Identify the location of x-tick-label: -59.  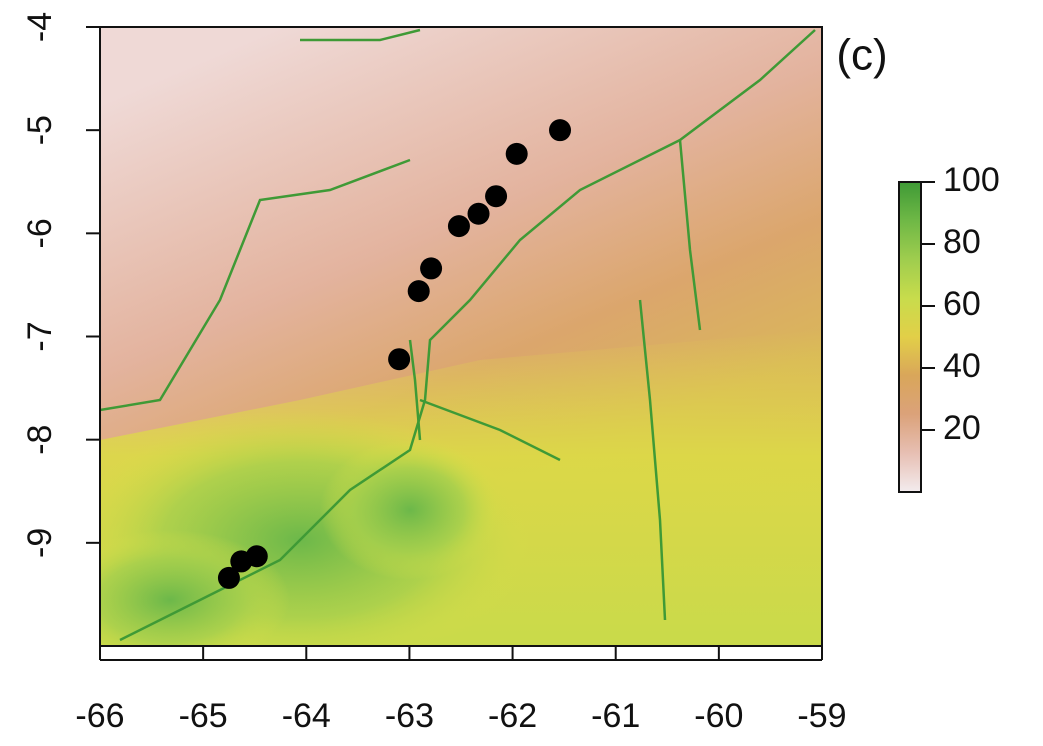
(821, 716).